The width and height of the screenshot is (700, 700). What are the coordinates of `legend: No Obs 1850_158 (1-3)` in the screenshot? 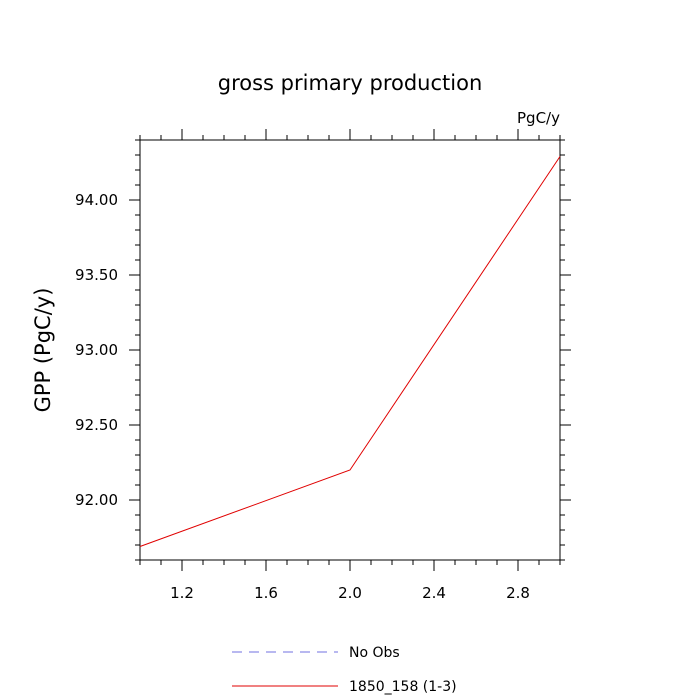 It's located at (344, 670).